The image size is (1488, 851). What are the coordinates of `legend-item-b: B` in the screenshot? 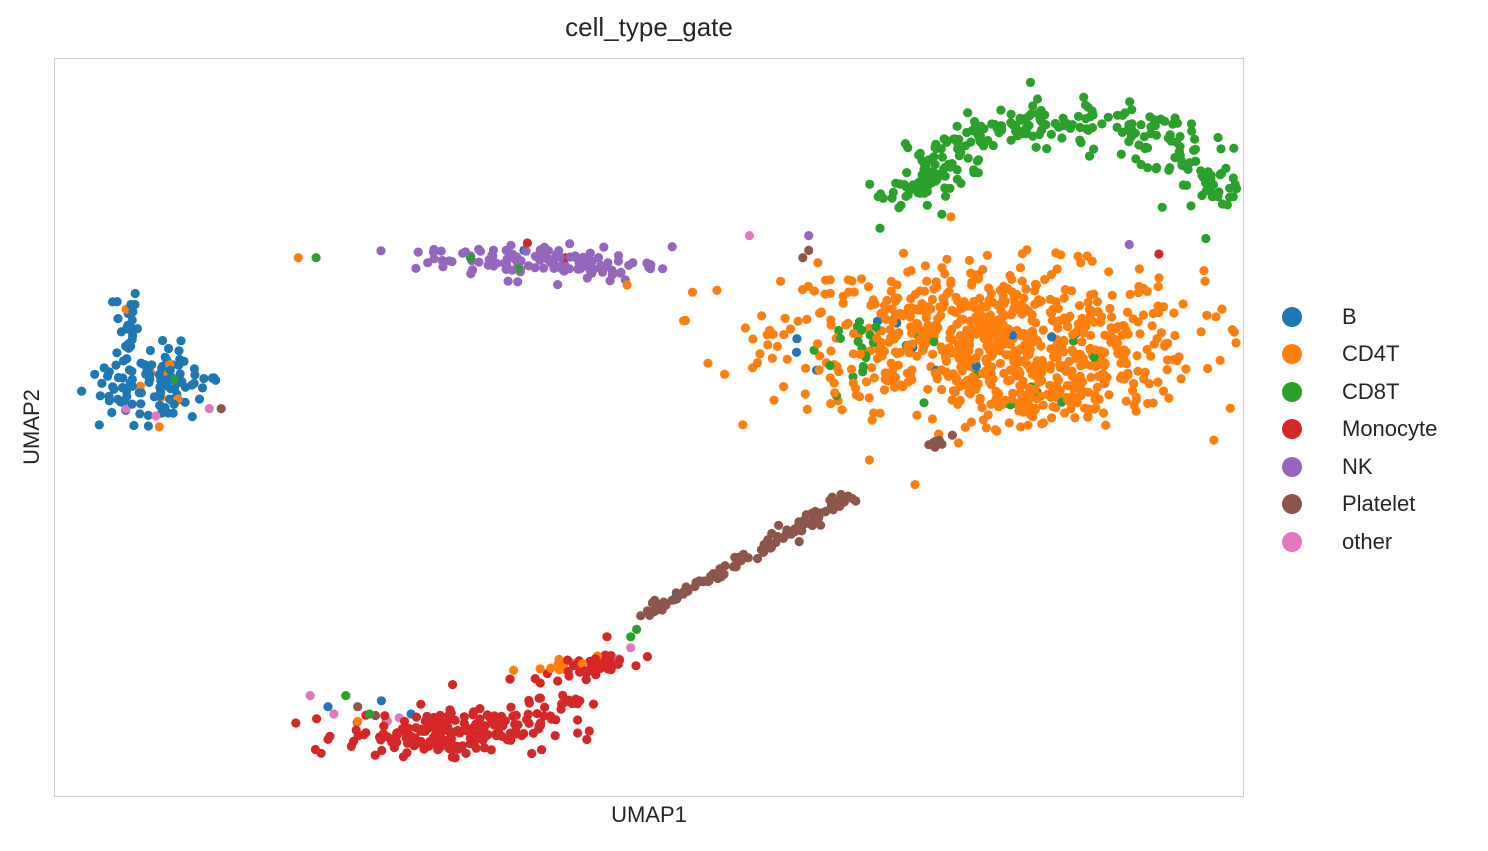 It's located at (1359, 317).